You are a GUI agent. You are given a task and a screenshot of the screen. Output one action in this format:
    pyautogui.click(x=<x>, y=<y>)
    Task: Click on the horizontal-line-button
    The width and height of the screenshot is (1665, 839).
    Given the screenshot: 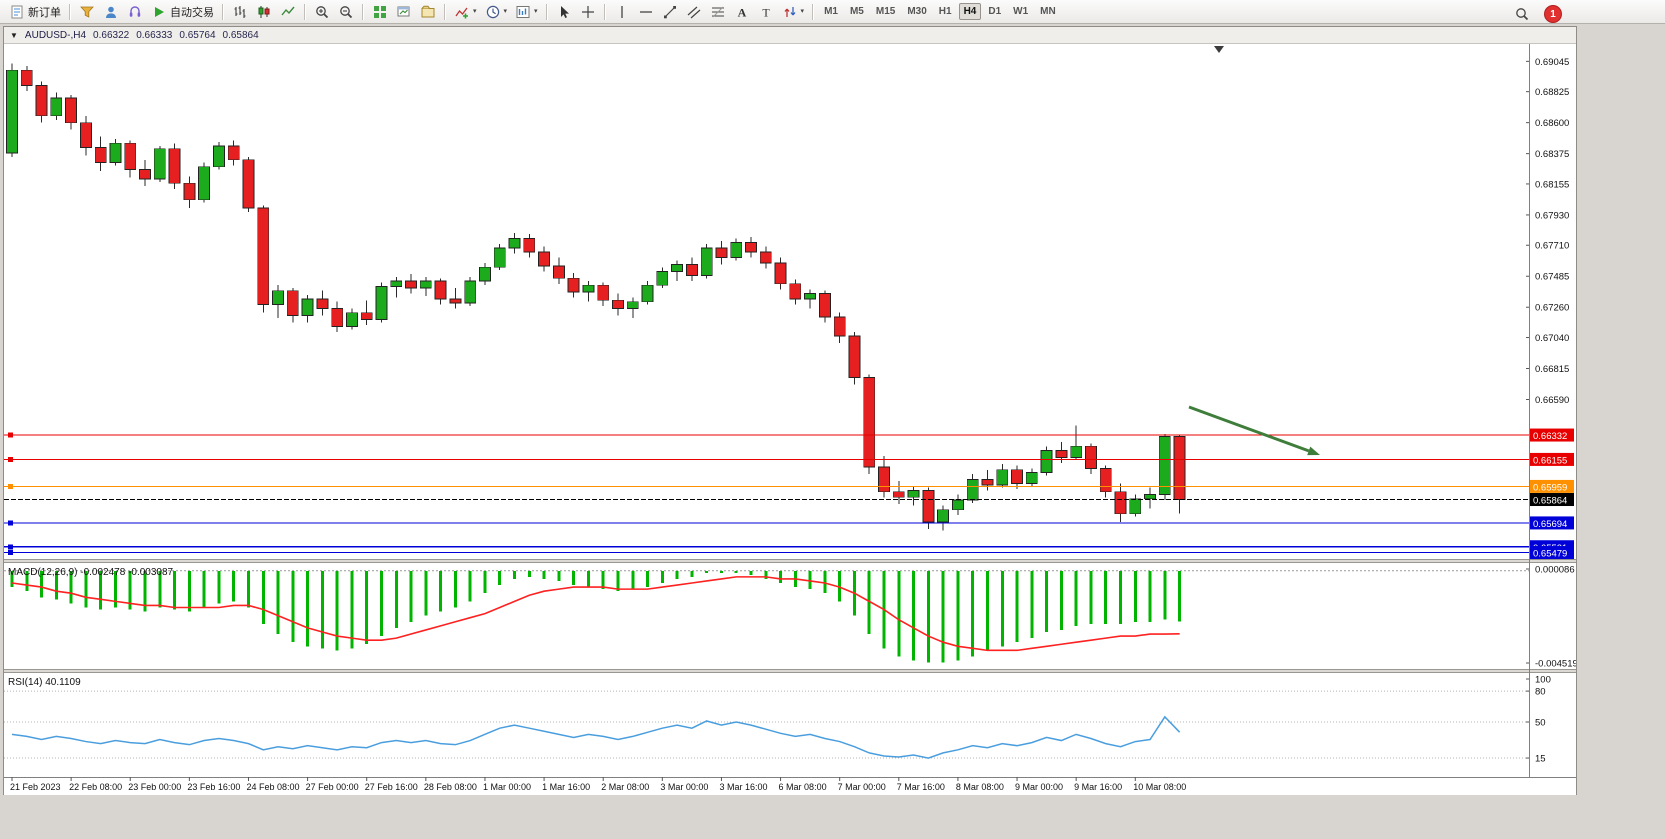 What is the action you would take?
    pyautogui.click(x=646, y=12)
    